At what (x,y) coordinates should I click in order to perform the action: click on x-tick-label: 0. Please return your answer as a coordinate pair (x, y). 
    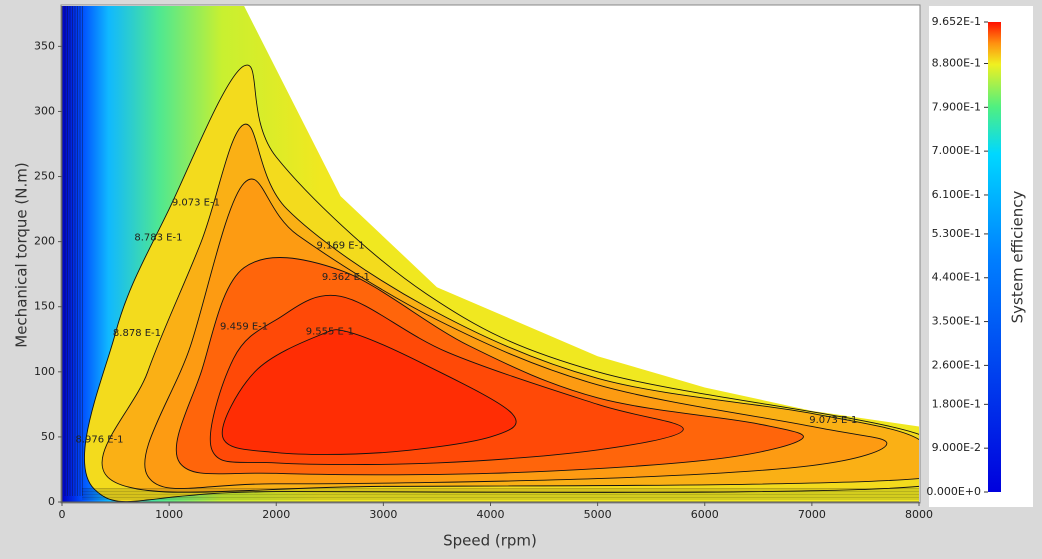
    Looking at the image, I should click on (62, 514).